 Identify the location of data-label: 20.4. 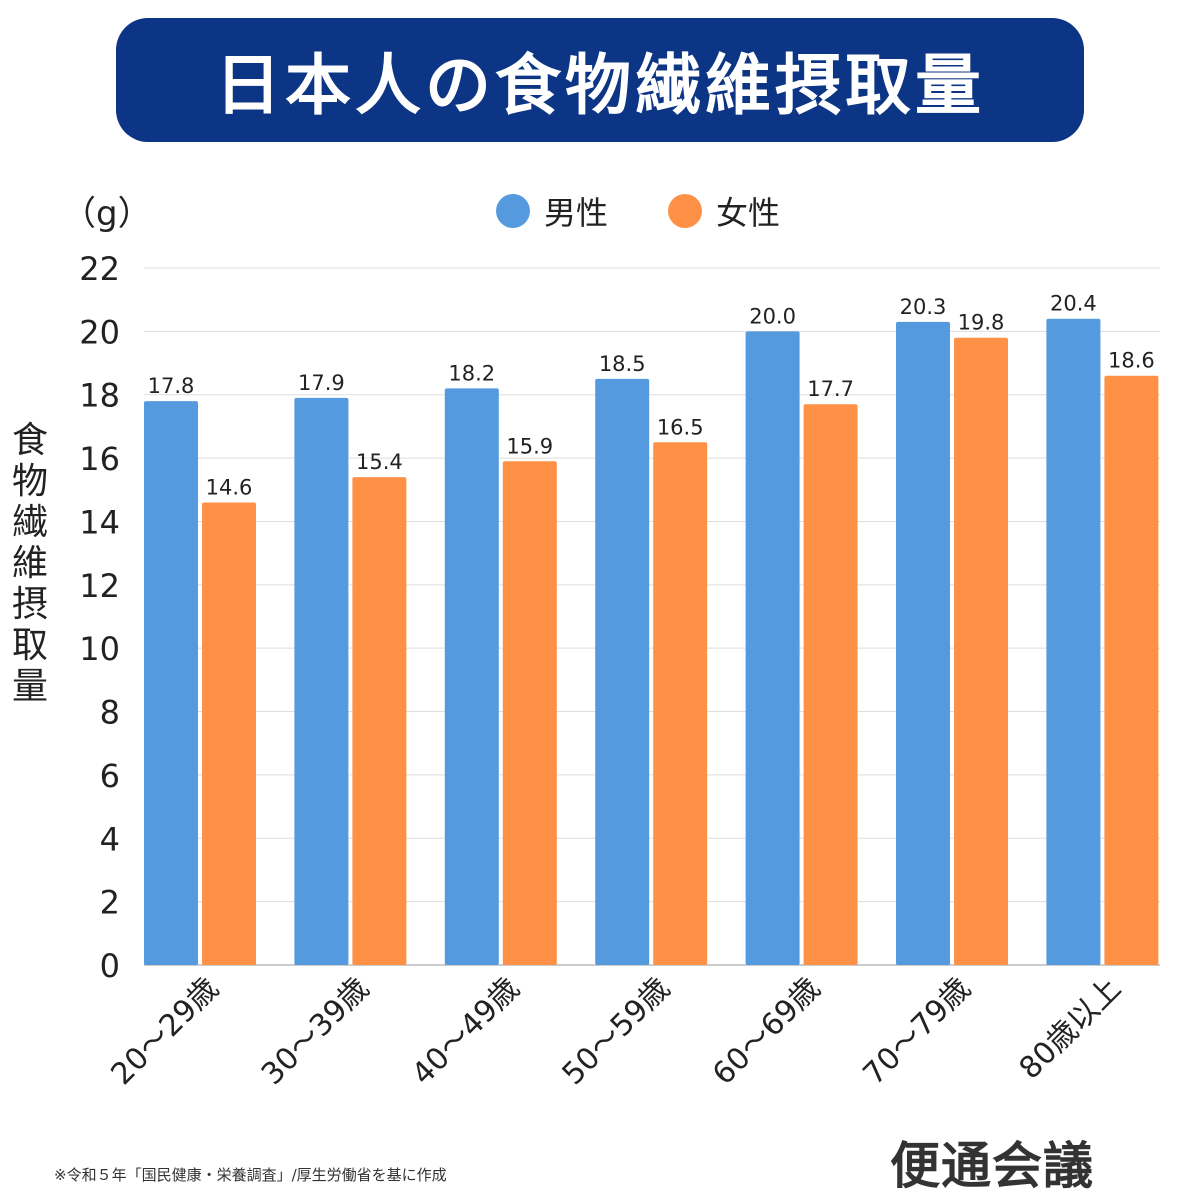
(1073, 304).